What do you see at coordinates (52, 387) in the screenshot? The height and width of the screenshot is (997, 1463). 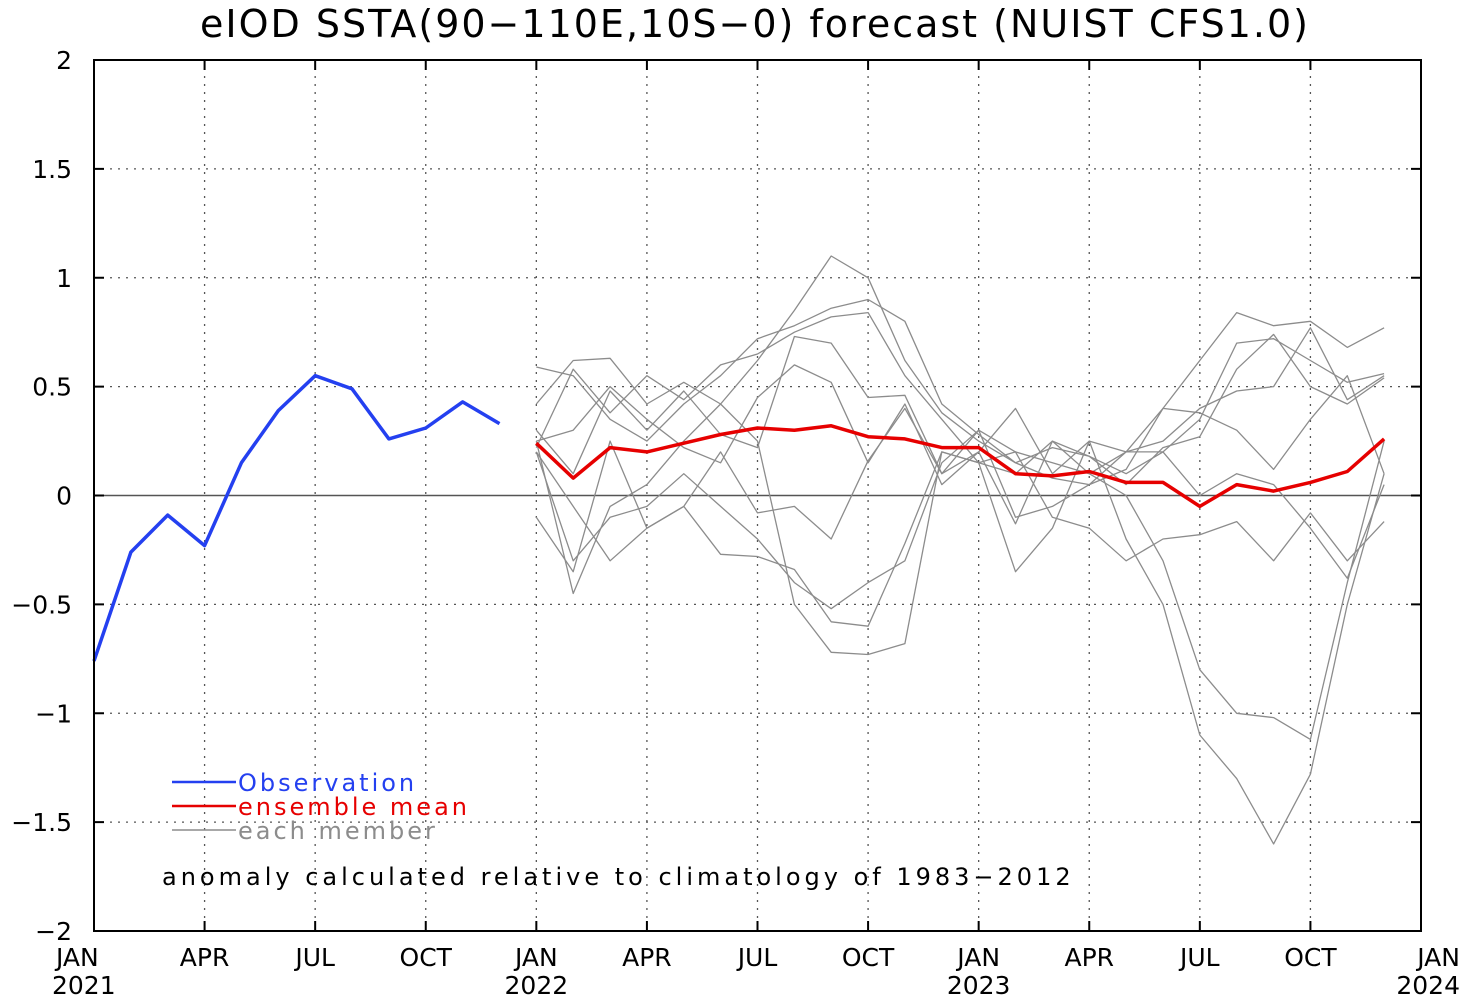 I see `y-tick-label: 0.5` at bounding box center [52, 387].